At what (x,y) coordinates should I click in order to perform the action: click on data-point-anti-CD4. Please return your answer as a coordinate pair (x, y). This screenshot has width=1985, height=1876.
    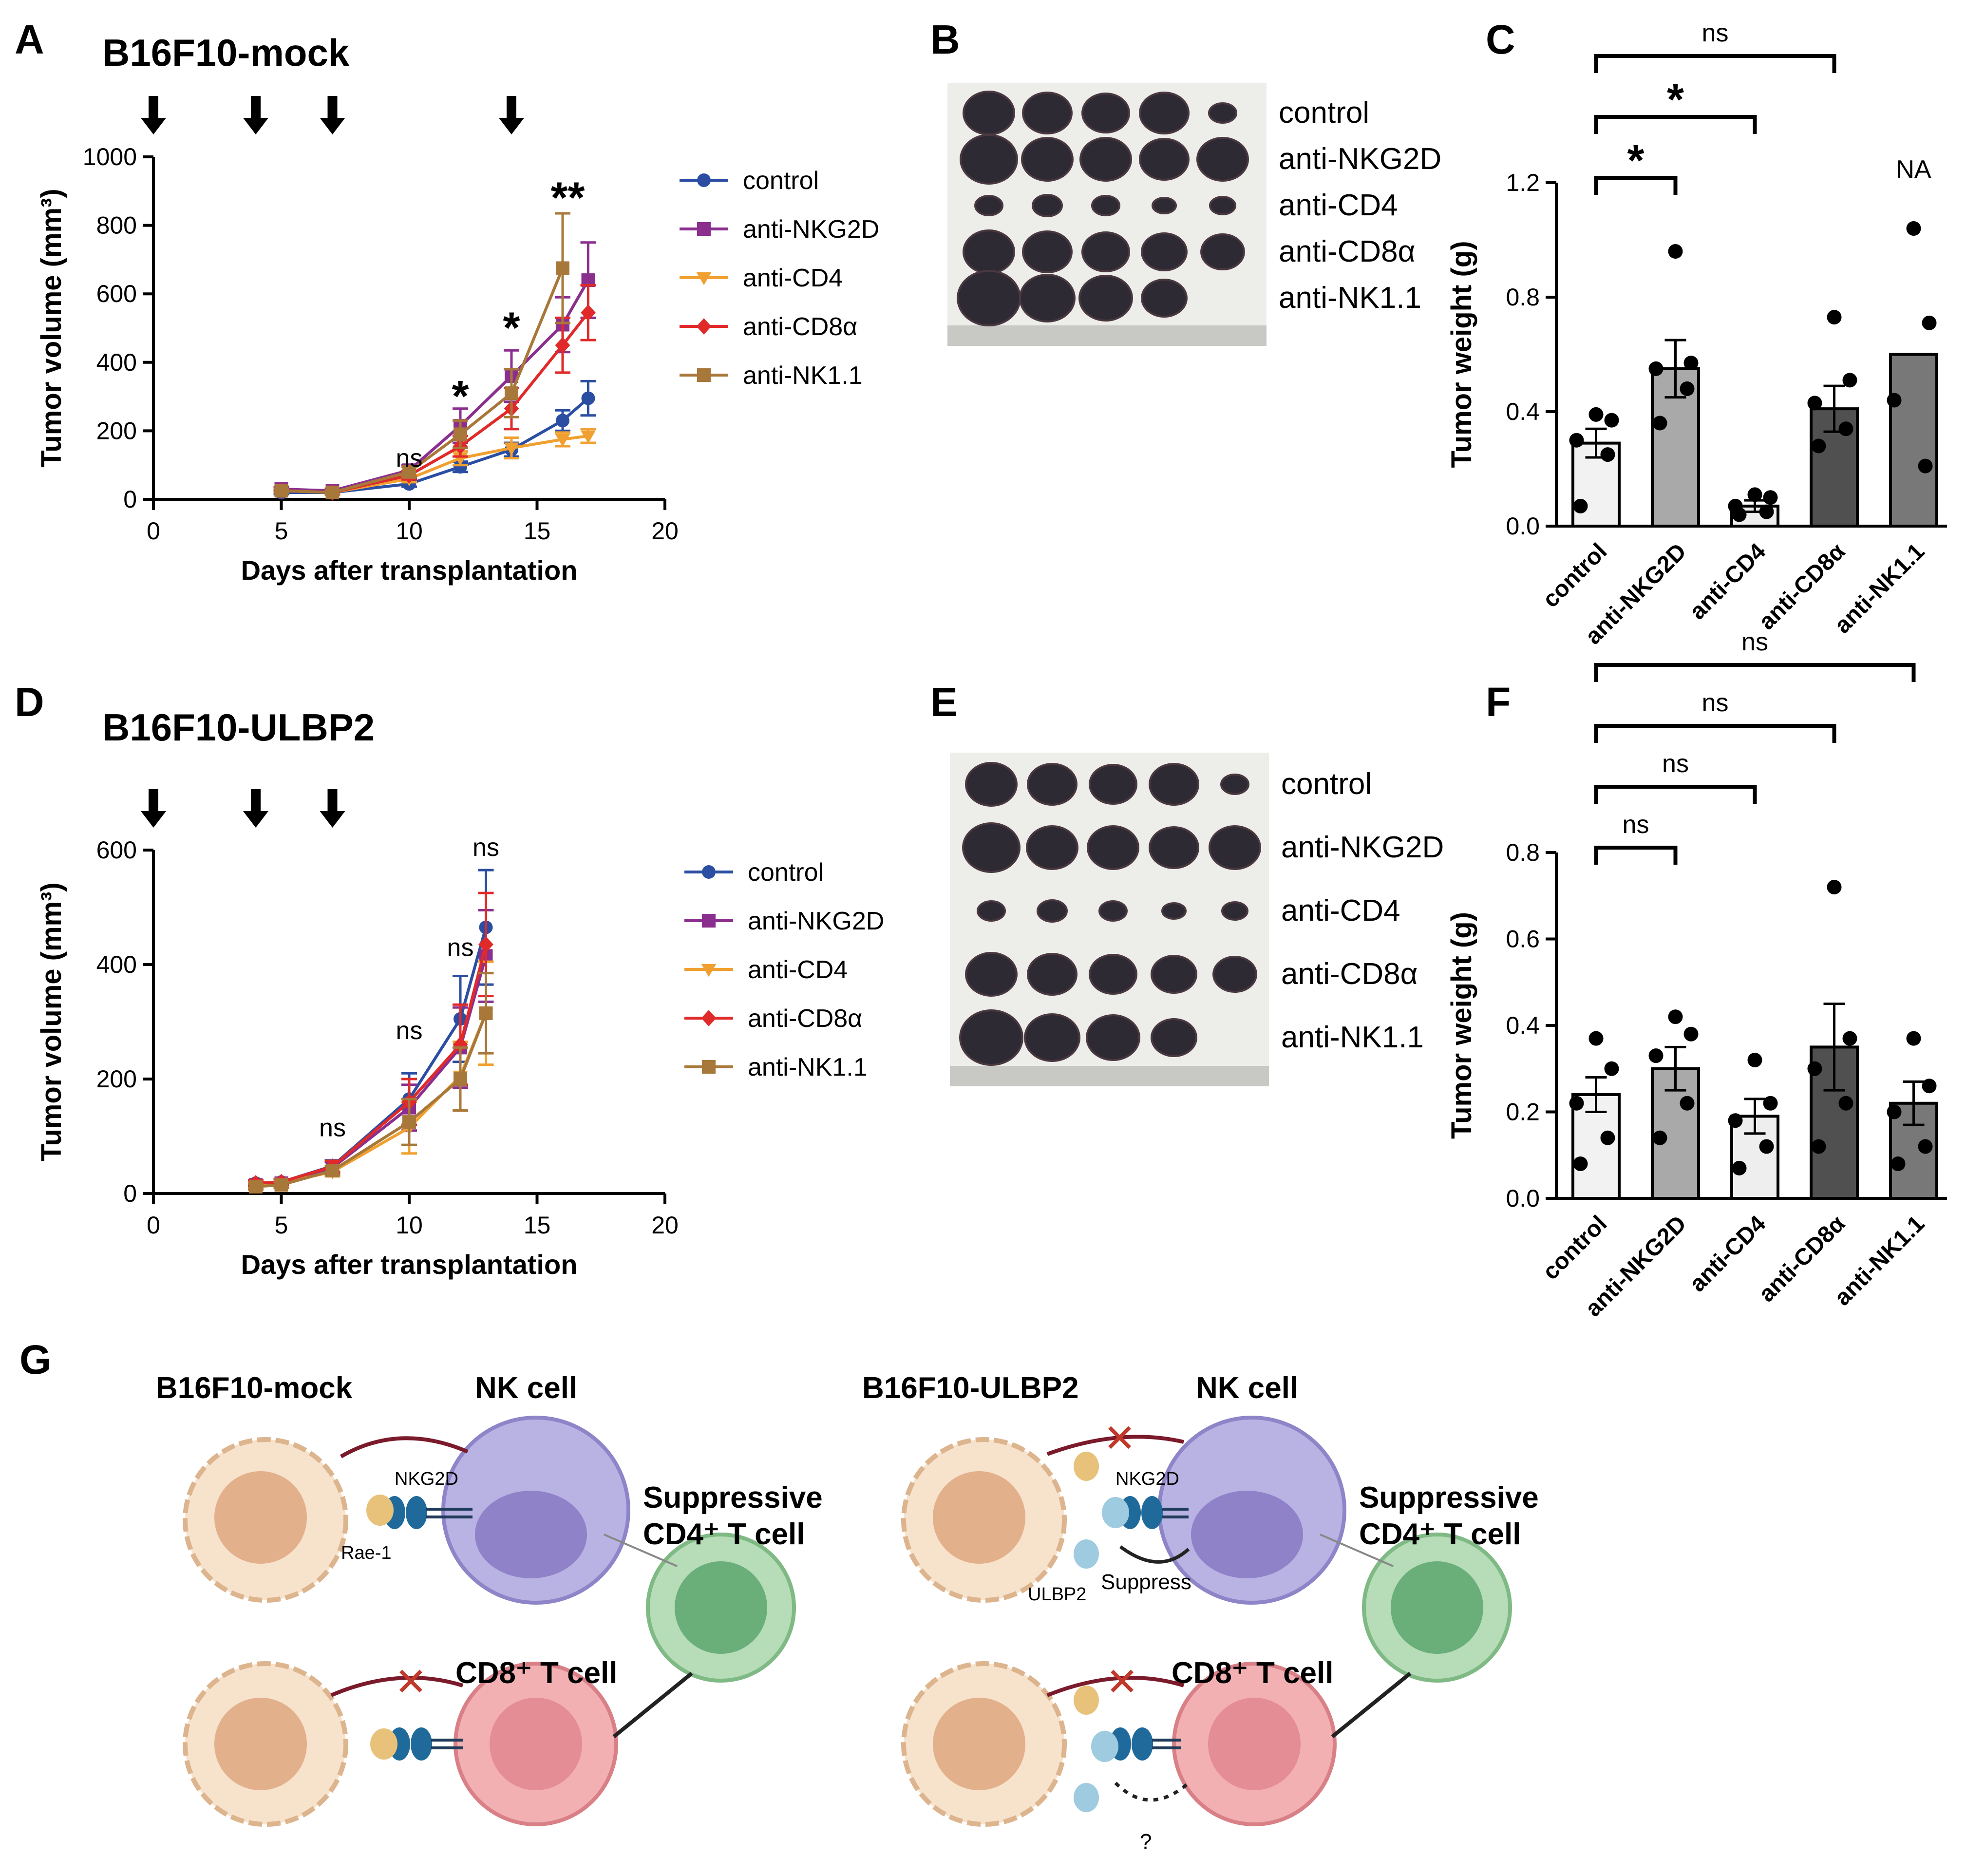
    Looking at the image, I should click on (562, 440).